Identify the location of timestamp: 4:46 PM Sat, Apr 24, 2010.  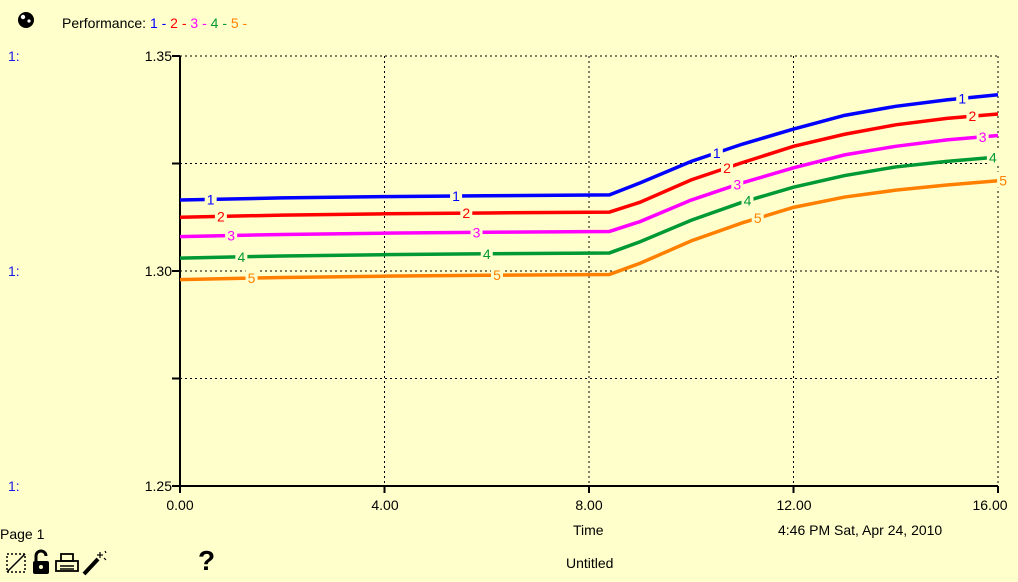
(860, 530).